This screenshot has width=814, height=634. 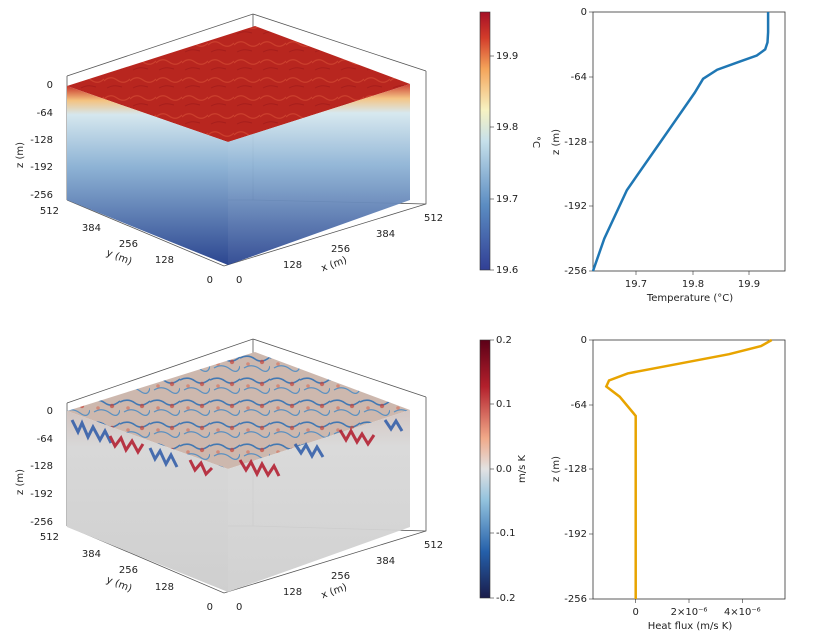 I want to click on flux-front-right-face, so click(x=319, y=501).